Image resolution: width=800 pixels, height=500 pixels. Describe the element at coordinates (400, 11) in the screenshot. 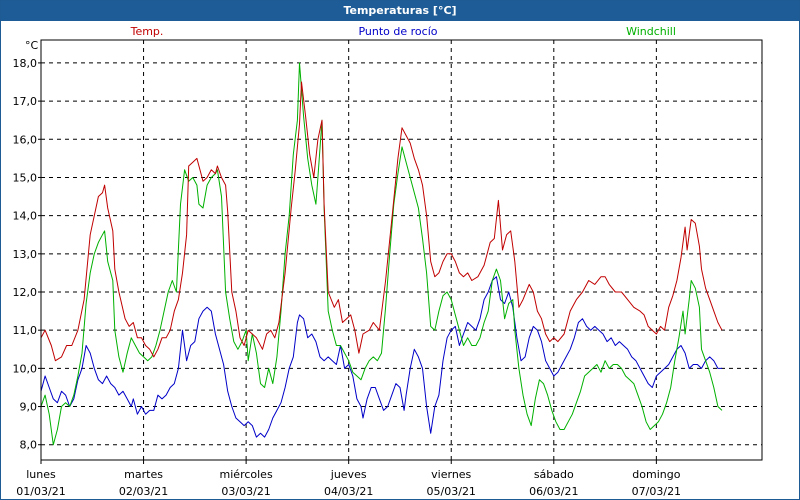

I see `window-title: Temperaturas [°C]` at that location.